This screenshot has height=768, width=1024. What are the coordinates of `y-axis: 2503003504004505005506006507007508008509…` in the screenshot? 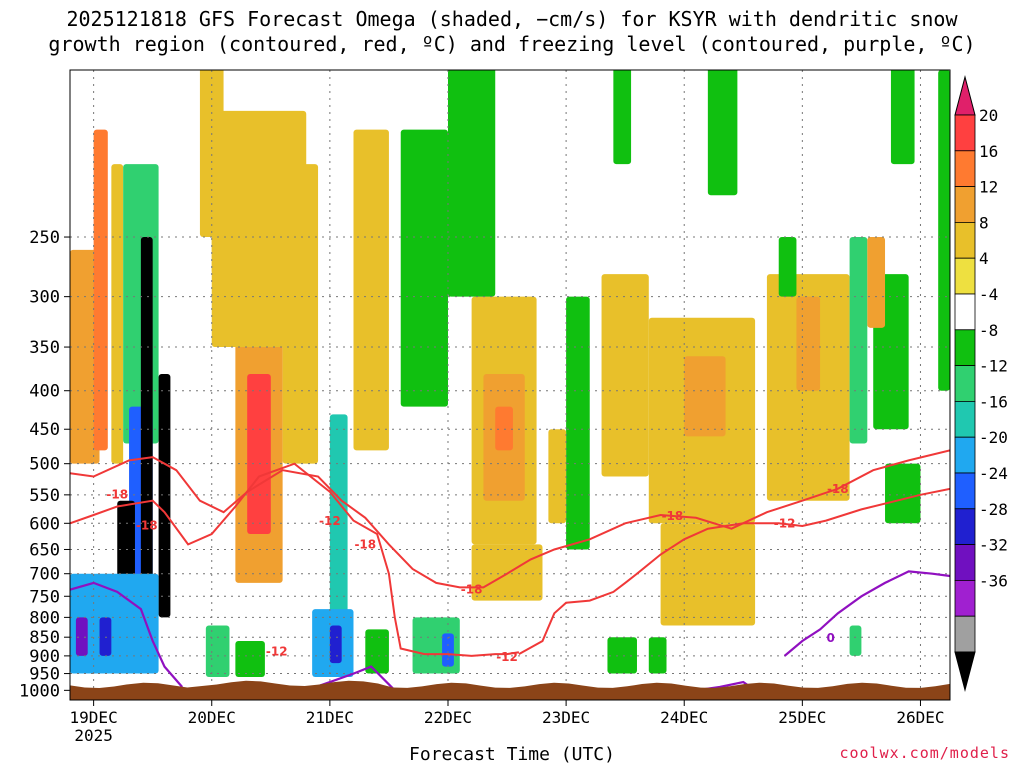 It's located at (44, 464).